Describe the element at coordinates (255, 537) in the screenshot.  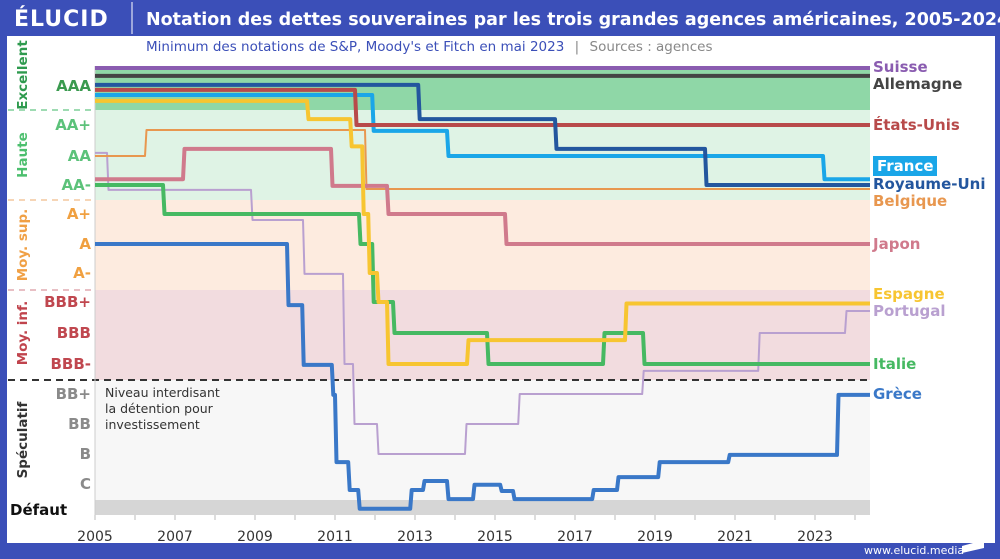
I see `x-tick-label: 2009` at that location.